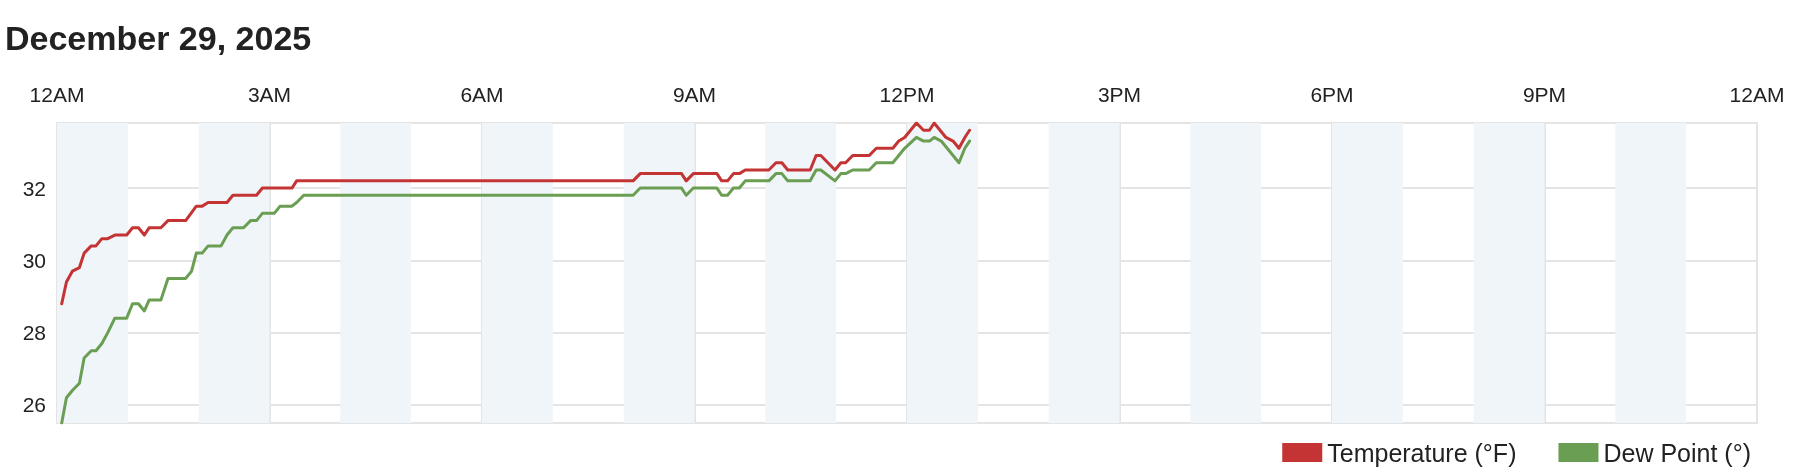 The width and height of the screenshot is (1800, 476). Describe the element at coordinates (1544, 94) in the screenshot. I see `x-tick-label: 9PM` at that location.